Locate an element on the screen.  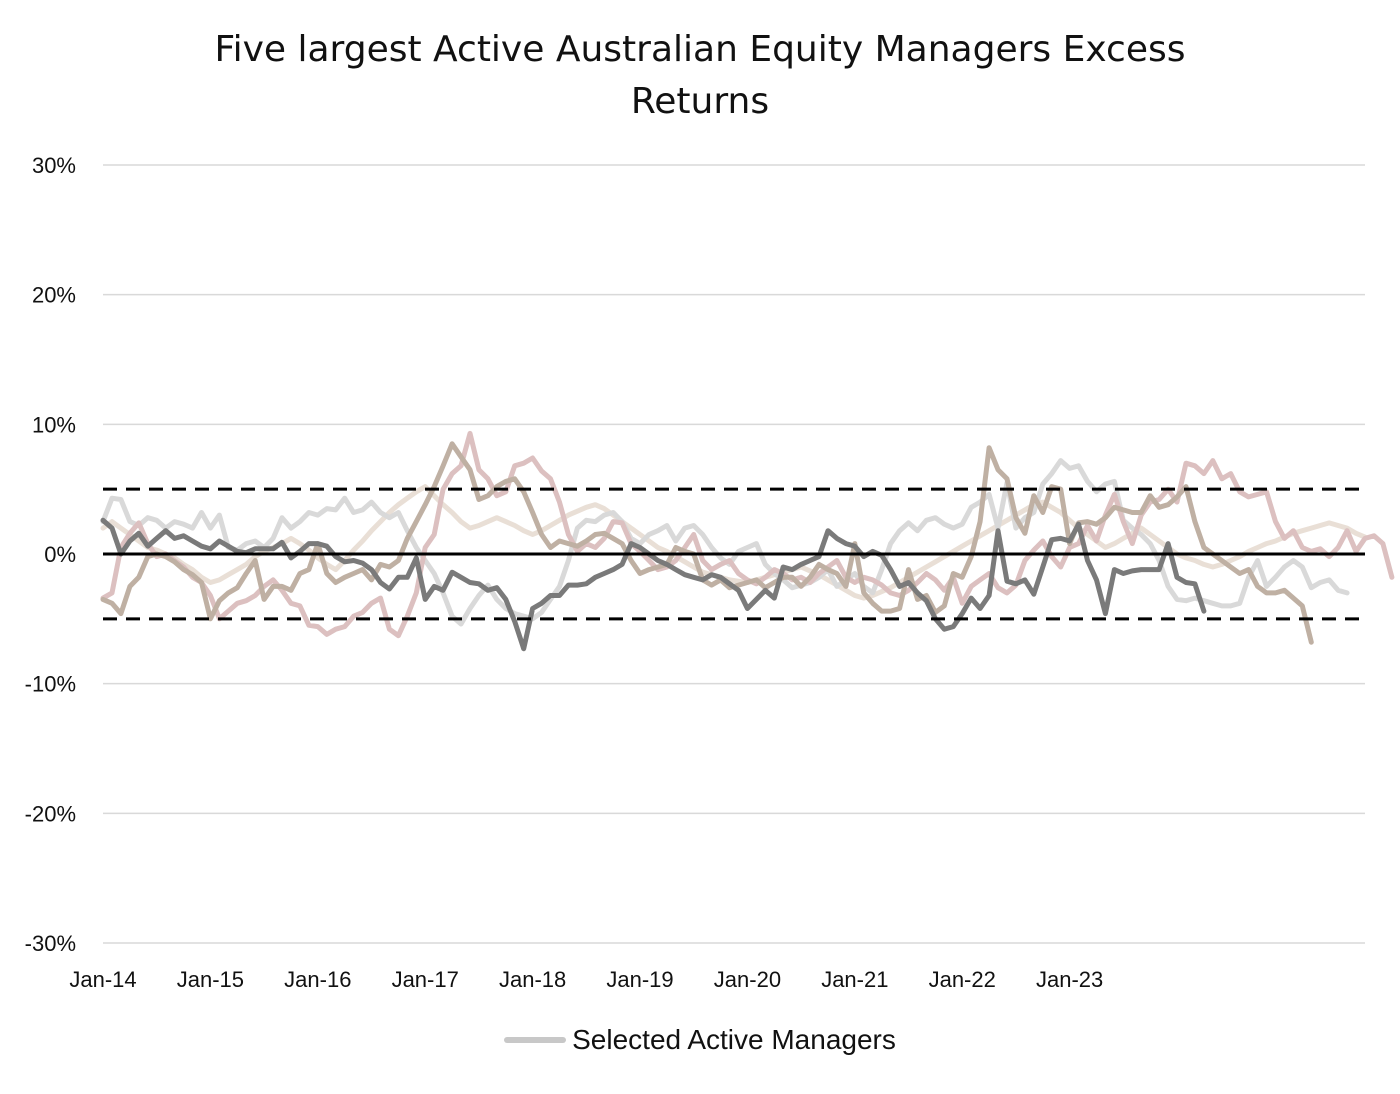
x-tick-label: Jan-23 is located at coordinates (1069, 979).